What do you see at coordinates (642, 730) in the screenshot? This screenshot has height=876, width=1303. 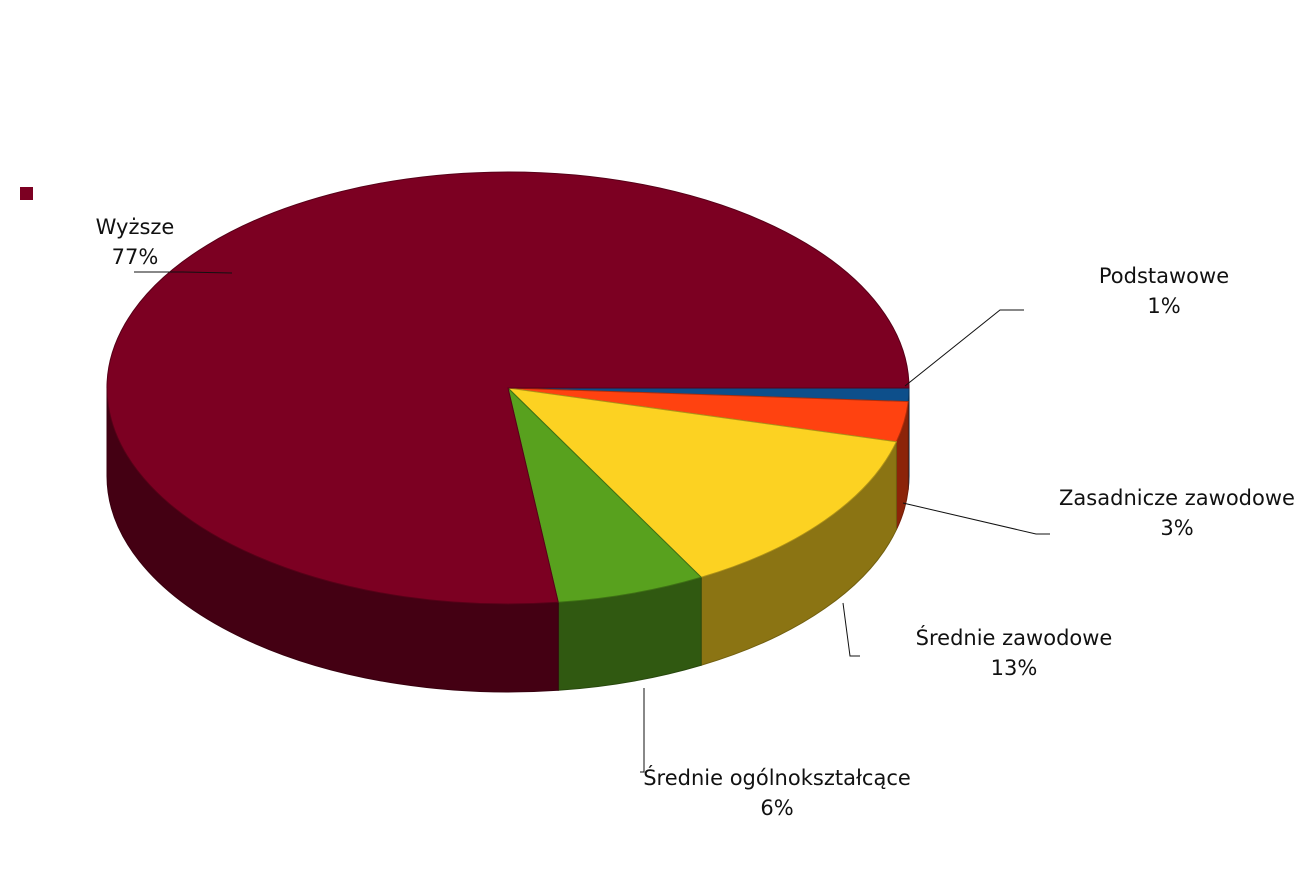 I see `leader-line-srednie-ogolnoksztalcace` at bounding box center [642, 730].